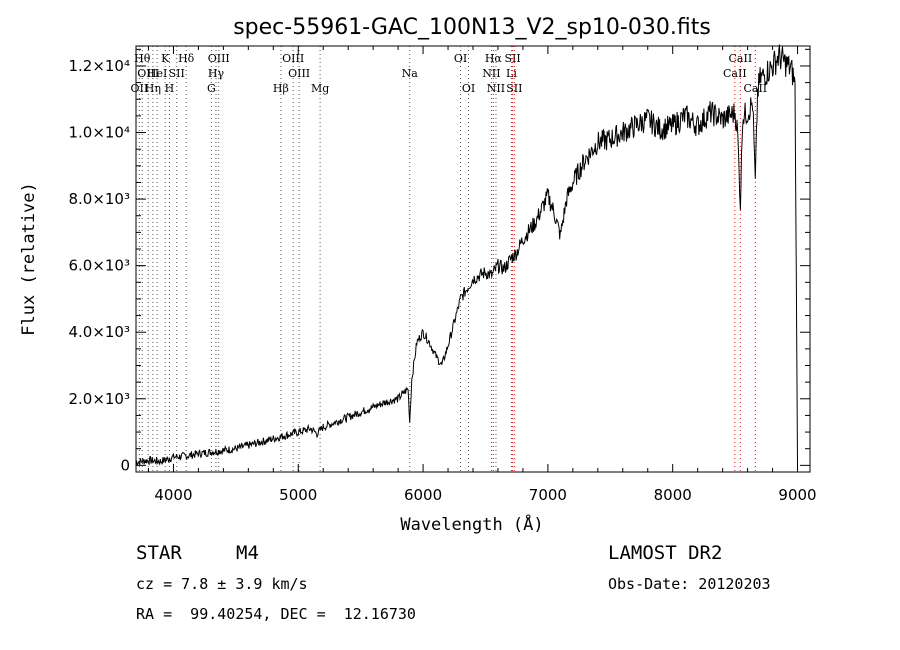 This screenshot has width=900, height=650. Describe the element at coordinates (153, 88) in the screenshot. I see `spectral-line-label-3: Hη` at that location.